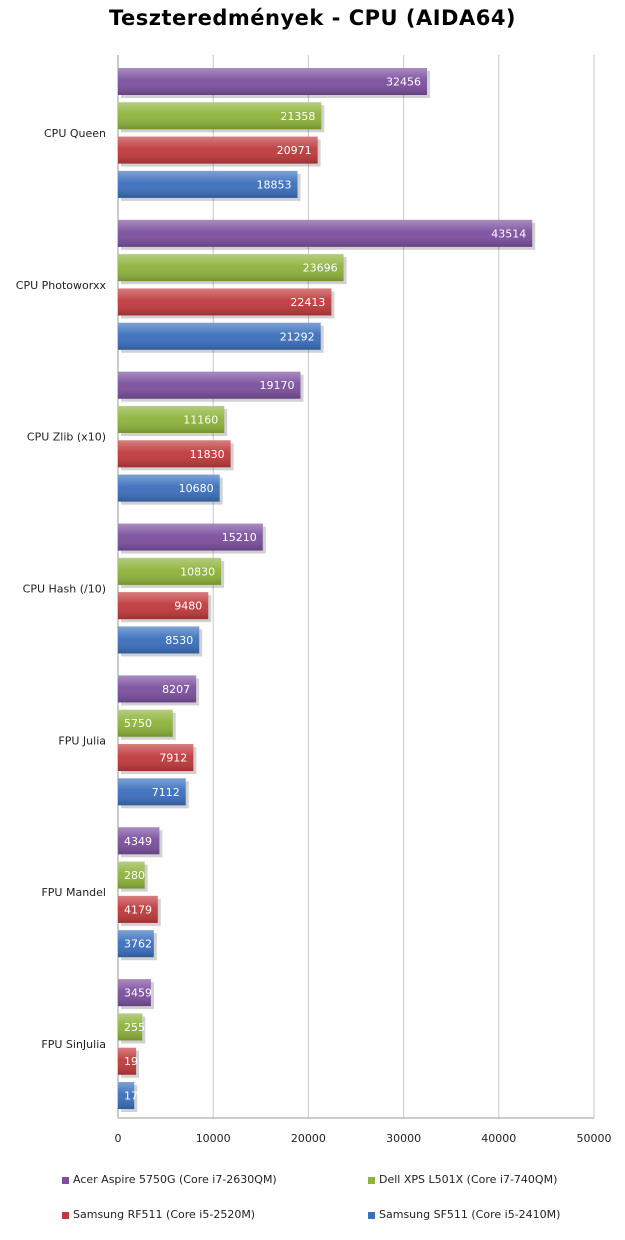  What do you see at coordinates (176, 689) in the screenshot?
I see `data-label: 8207` at bounding box center [176, 689].